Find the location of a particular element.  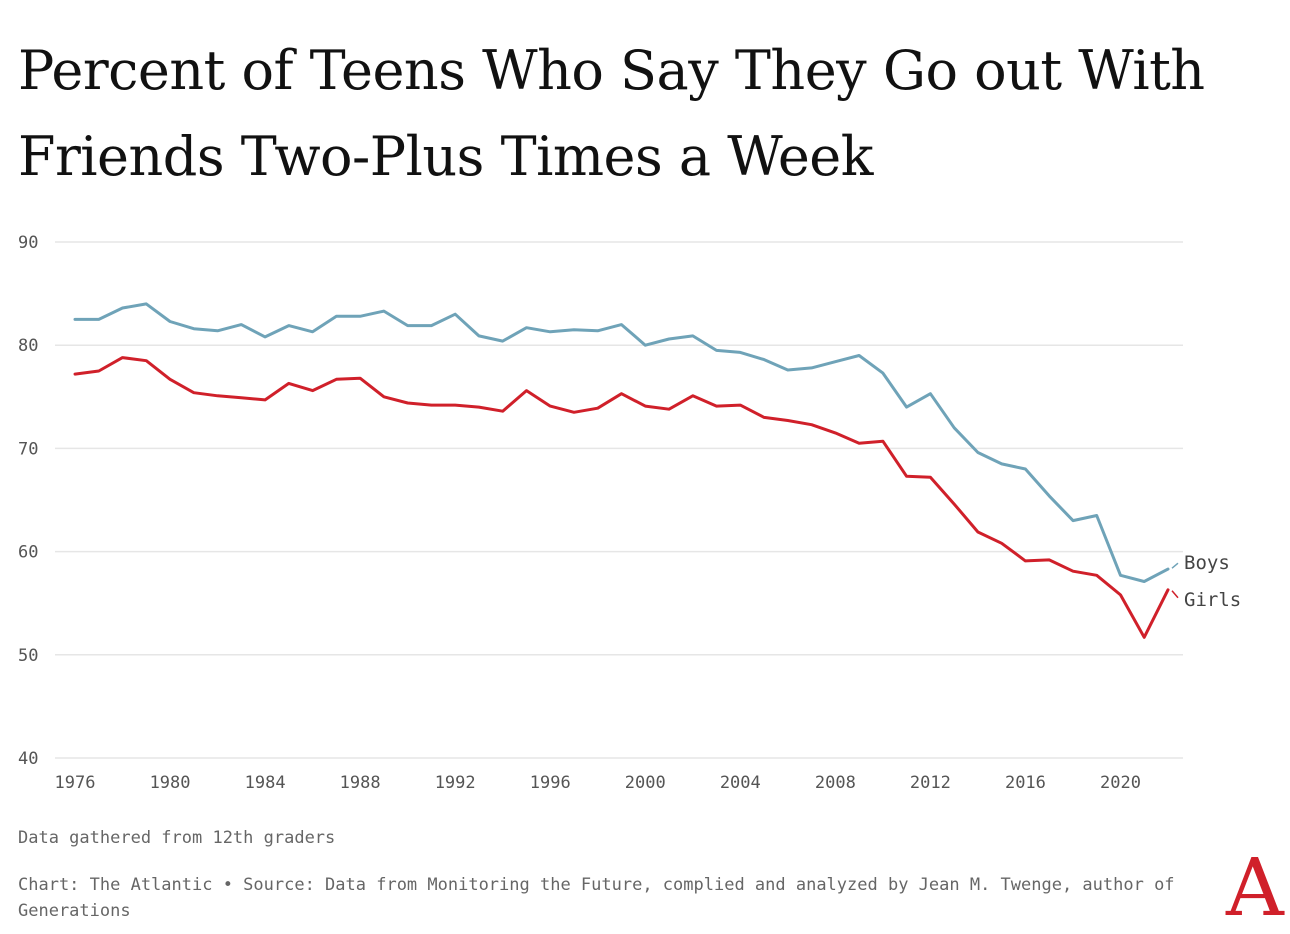

y-tick-label-70: 70 is located at coordinates (28, 449).